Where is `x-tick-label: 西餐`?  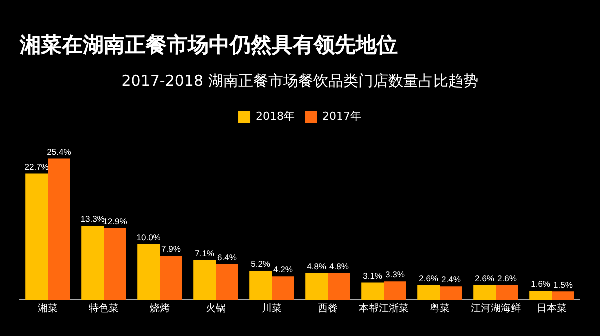
x-tick-label: 西餐 is located at coordinates (328, 308).